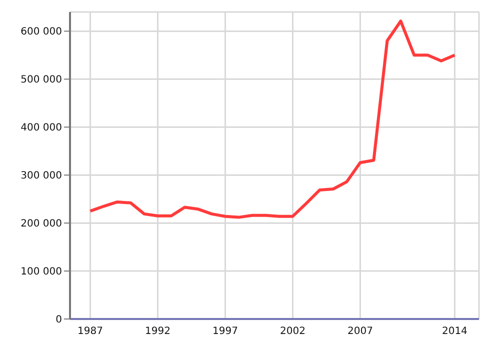 The width and height of the screenshot is (493, 349). Describe the element at coordinates (59, 320) in the screenshot. I see `y-tick-label: 0` at that location.